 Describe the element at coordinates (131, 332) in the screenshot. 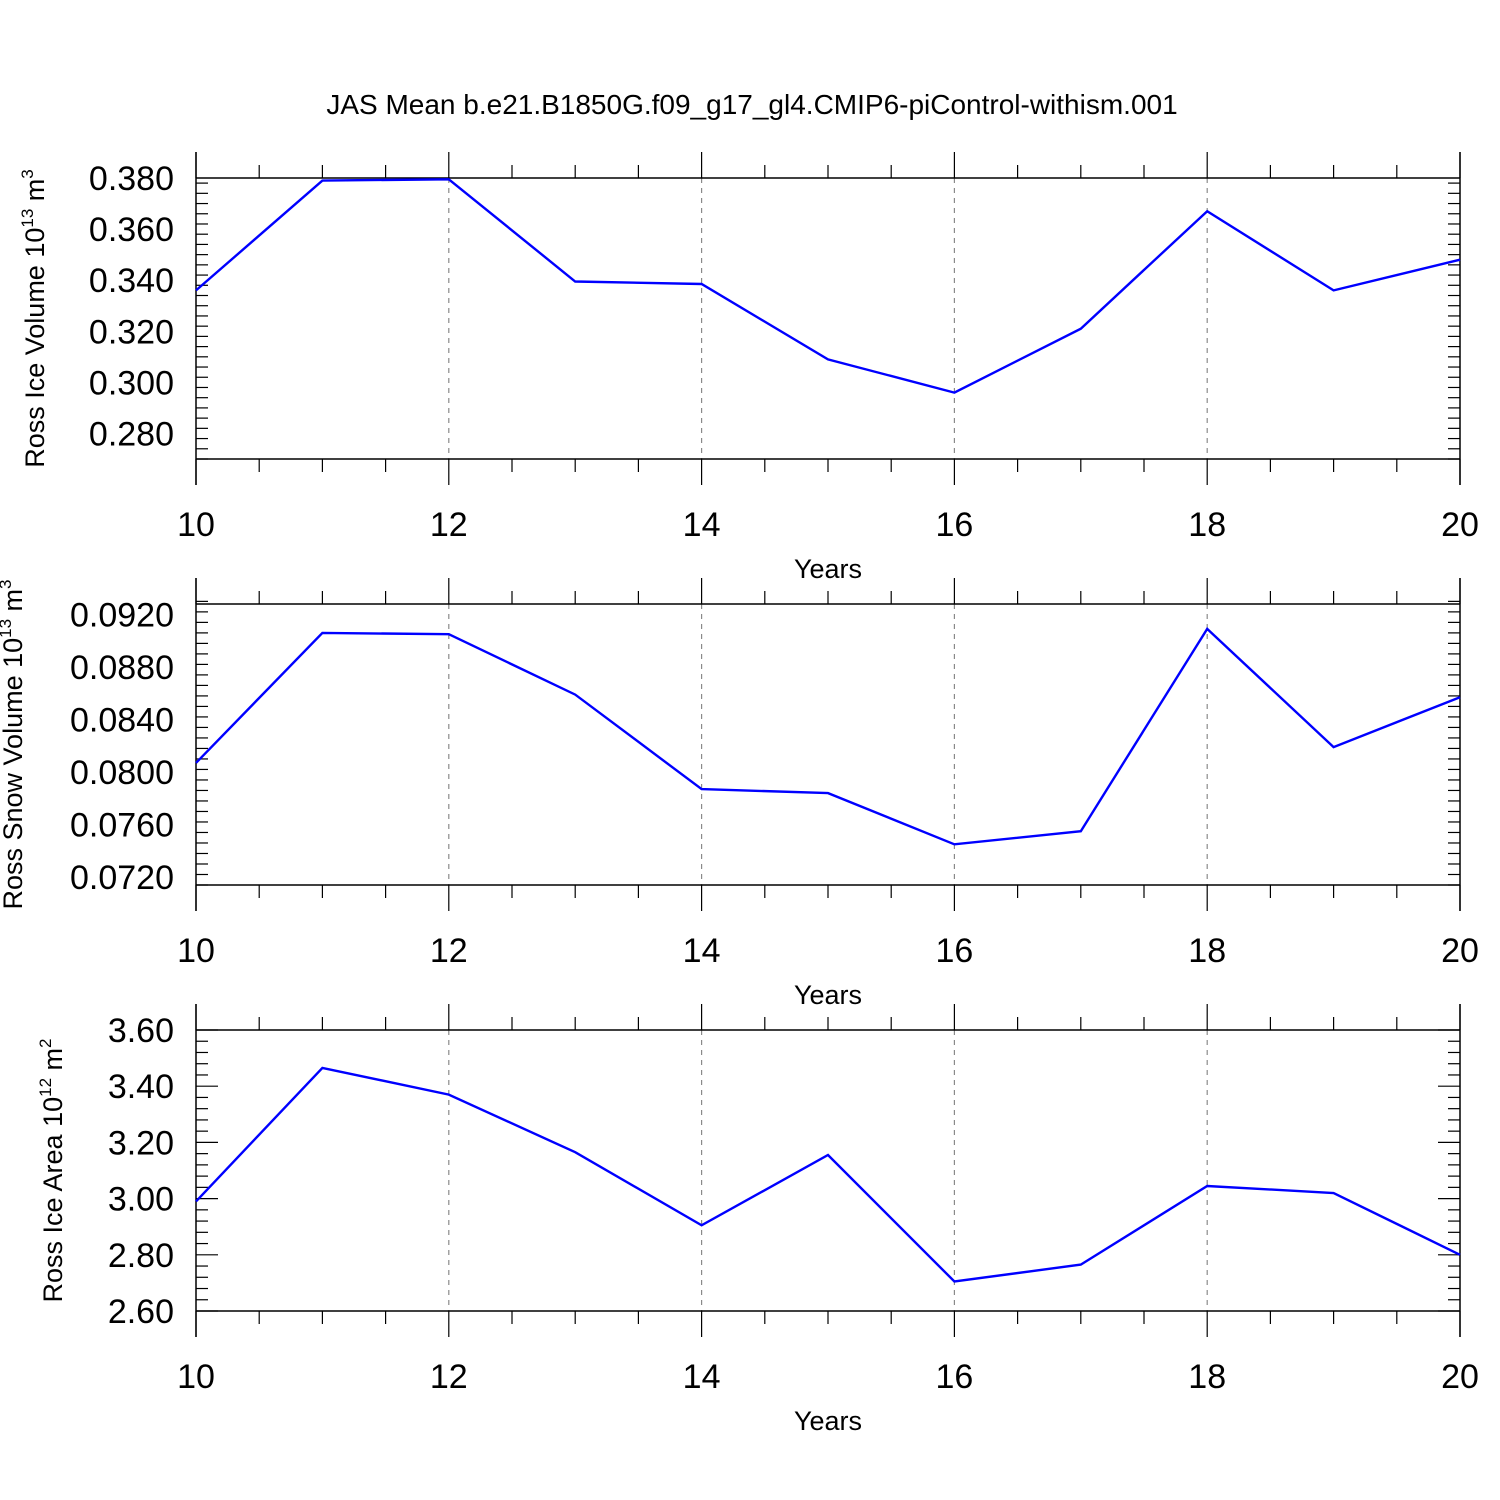

I see `y-tick-label: 0.320` at that location.